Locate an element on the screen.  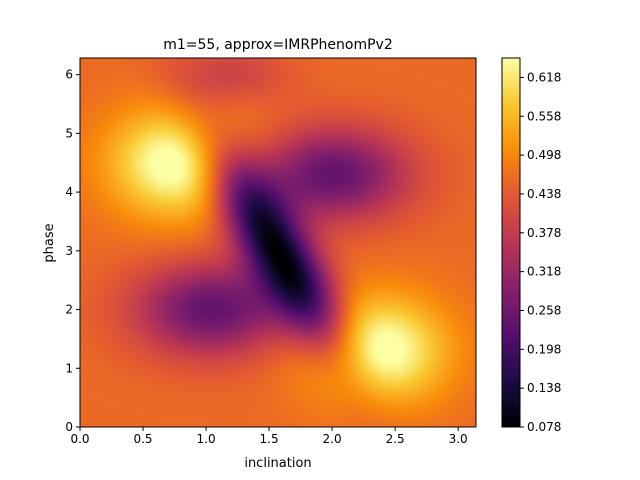
x-axis-label: inclination is located at coordinates (277, 463).